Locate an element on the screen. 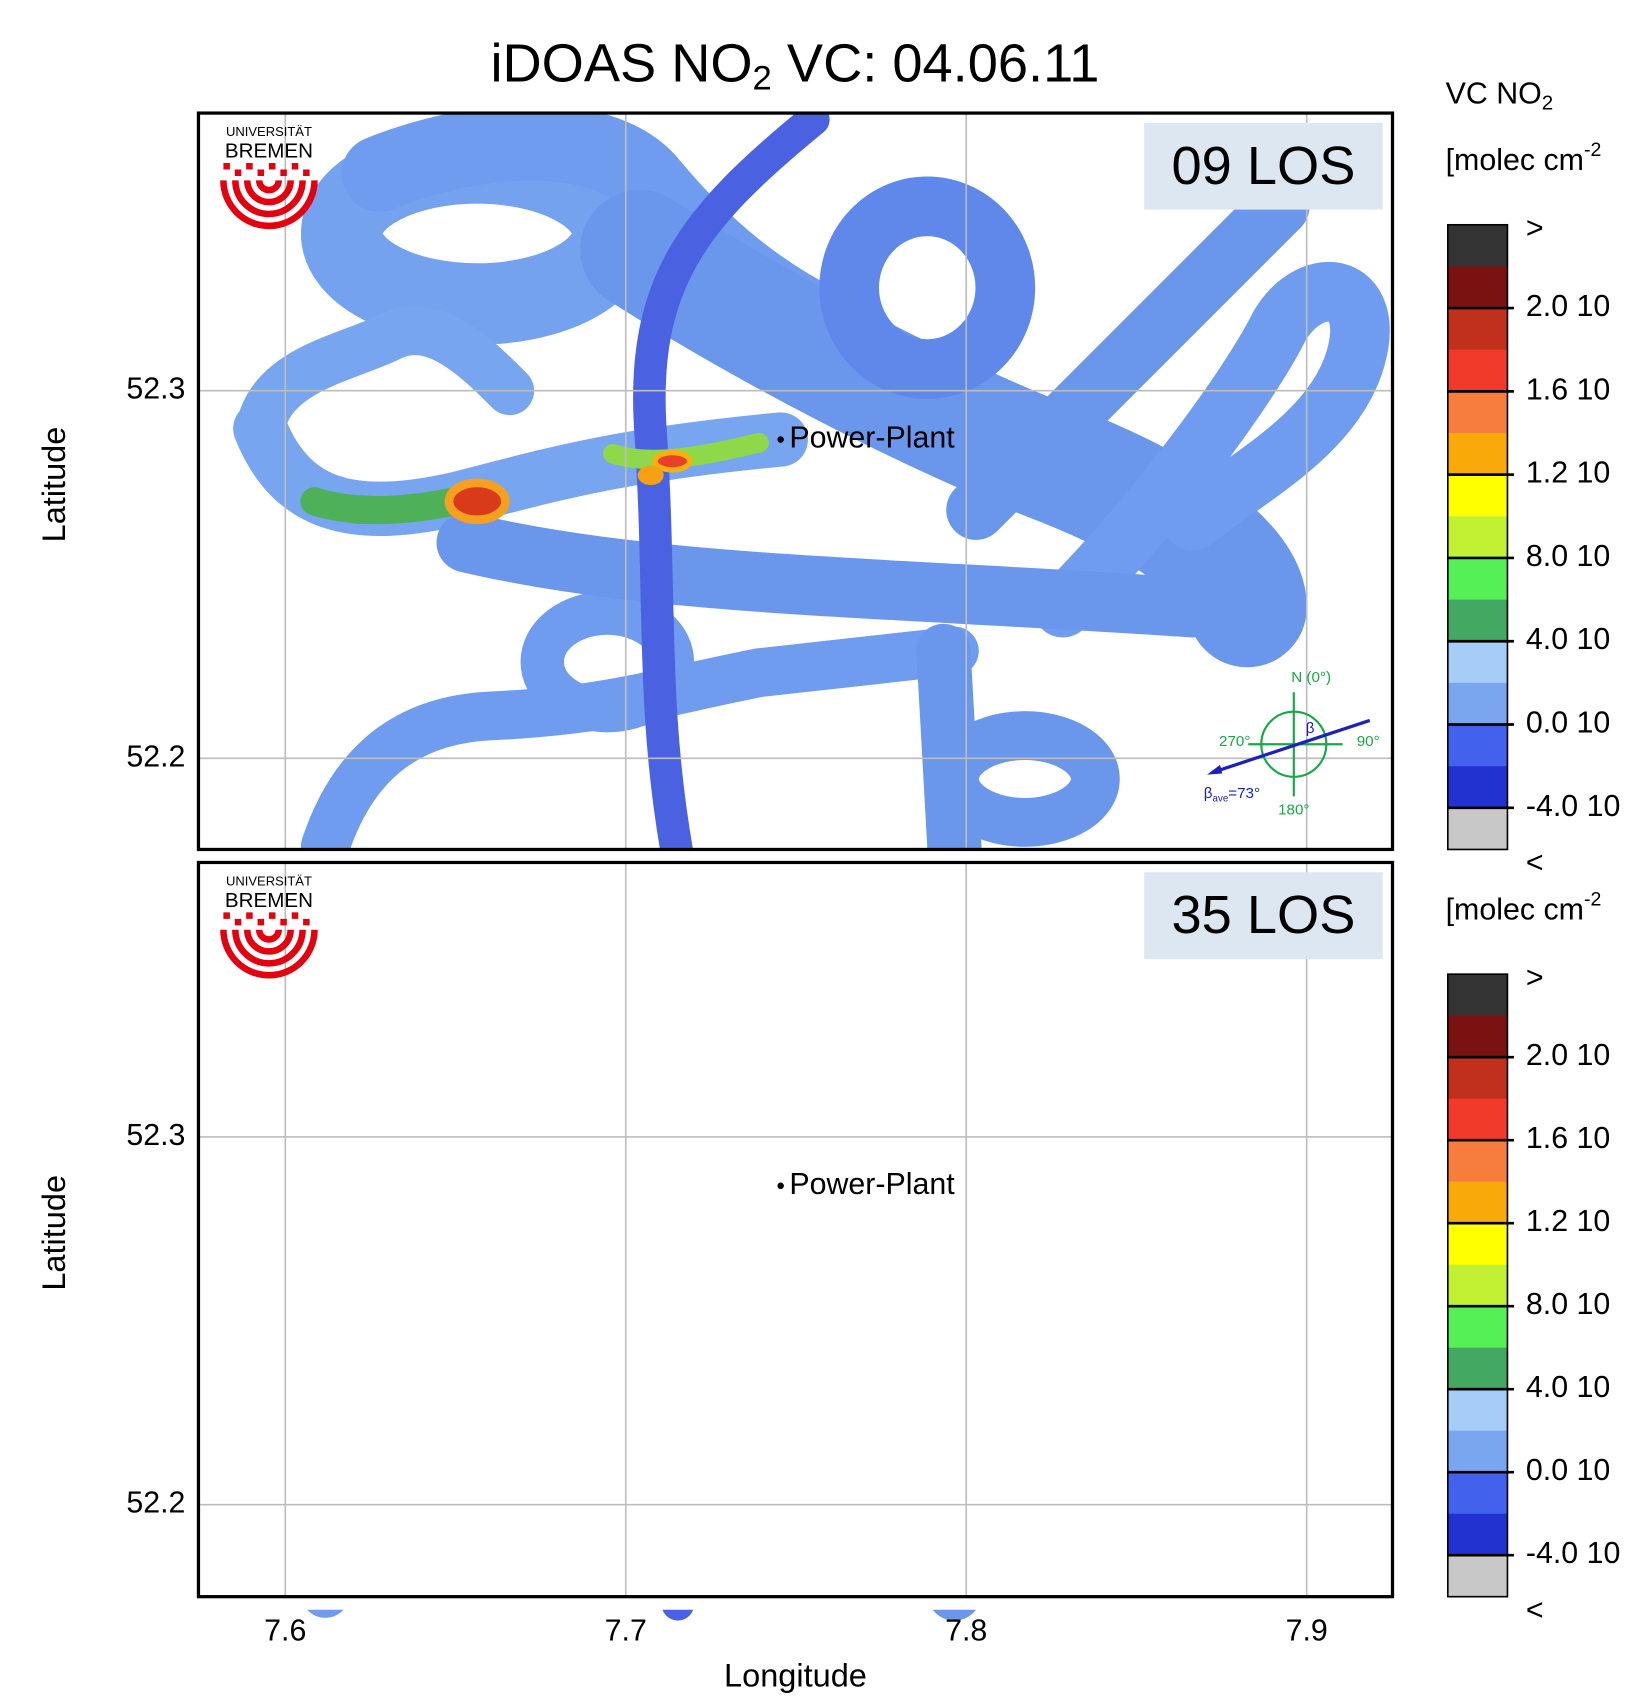 The height and width of the screenshot is (1700, 1630). compass-direction is located at coordinates (1291, 746).